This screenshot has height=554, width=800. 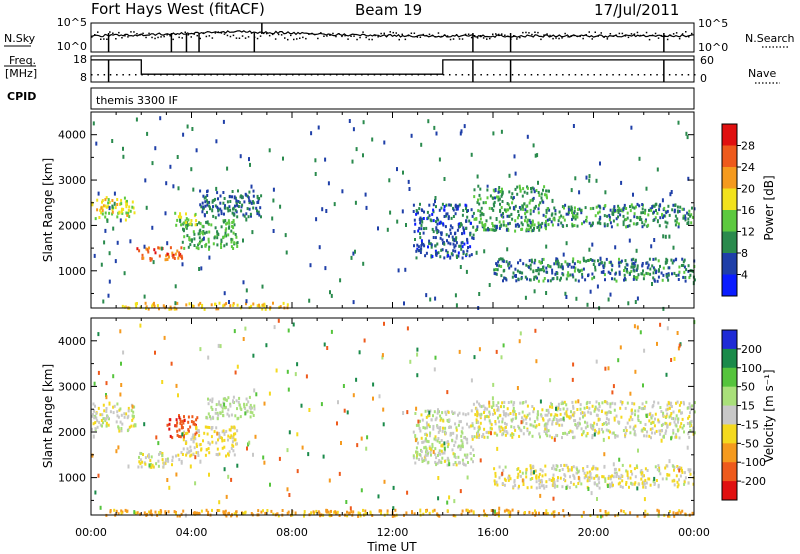 What do you see at coordinates (22, 60) in the screenshot?
I see `freq-left-label-1: Freq.` at bounding box center [22, 60].